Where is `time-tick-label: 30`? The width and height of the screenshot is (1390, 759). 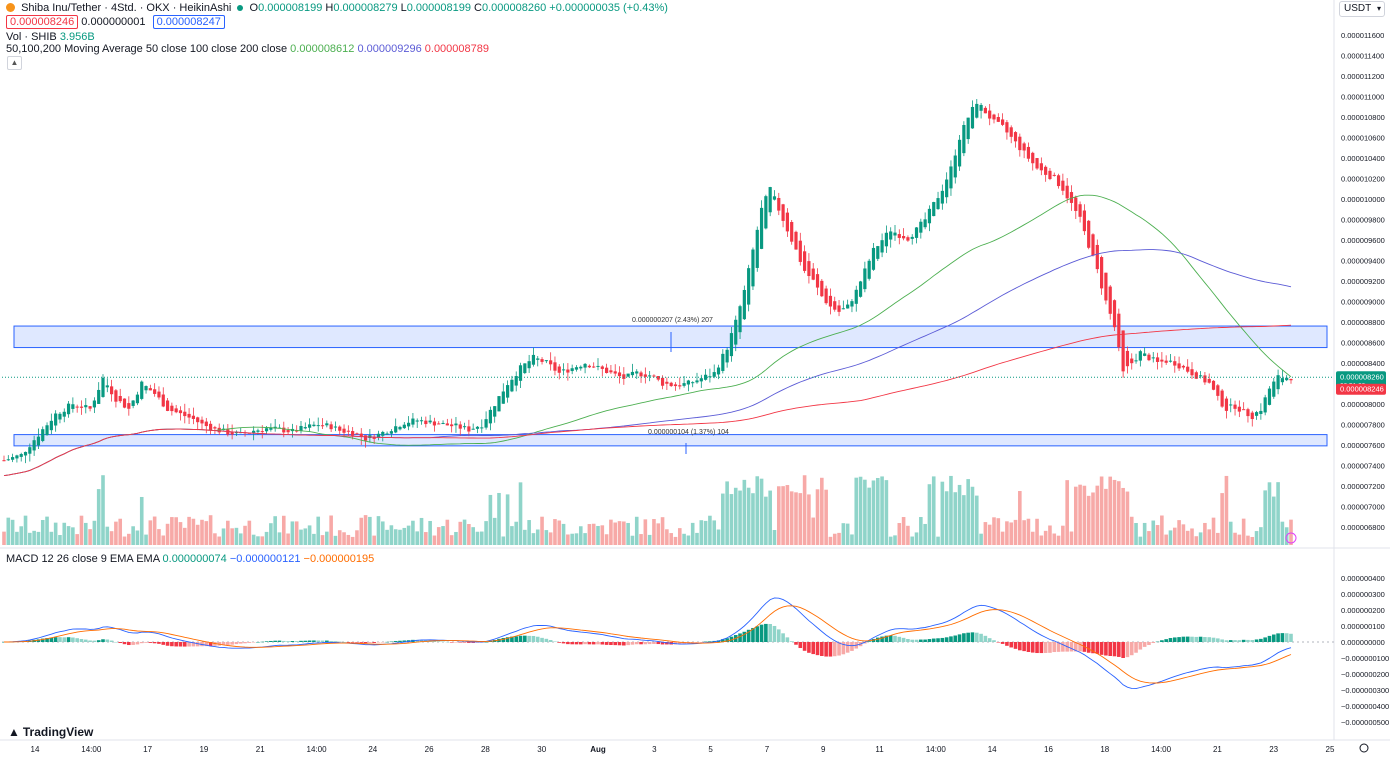
time-tick-label: 30 is located at coordinates (541, 749).